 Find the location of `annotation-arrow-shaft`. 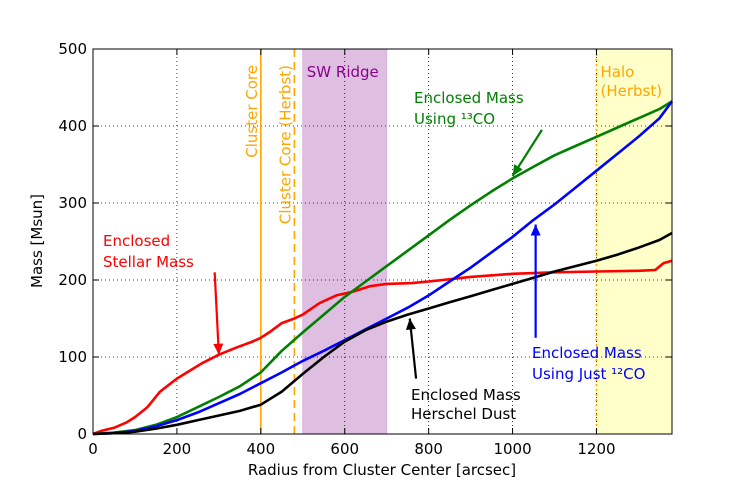

annotation-arrow-shaft is located at coordinates (216, 313).